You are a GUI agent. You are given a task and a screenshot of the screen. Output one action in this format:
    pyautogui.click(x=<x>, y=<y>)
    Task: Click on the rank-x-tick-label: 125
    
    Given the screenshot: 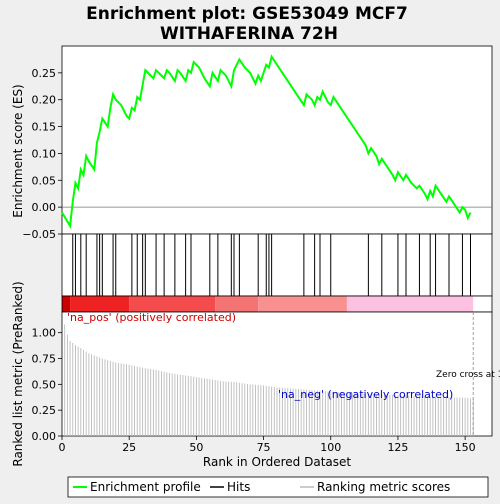 What is the action you would take?
    pyautogui.click(x=397, y=447)
    